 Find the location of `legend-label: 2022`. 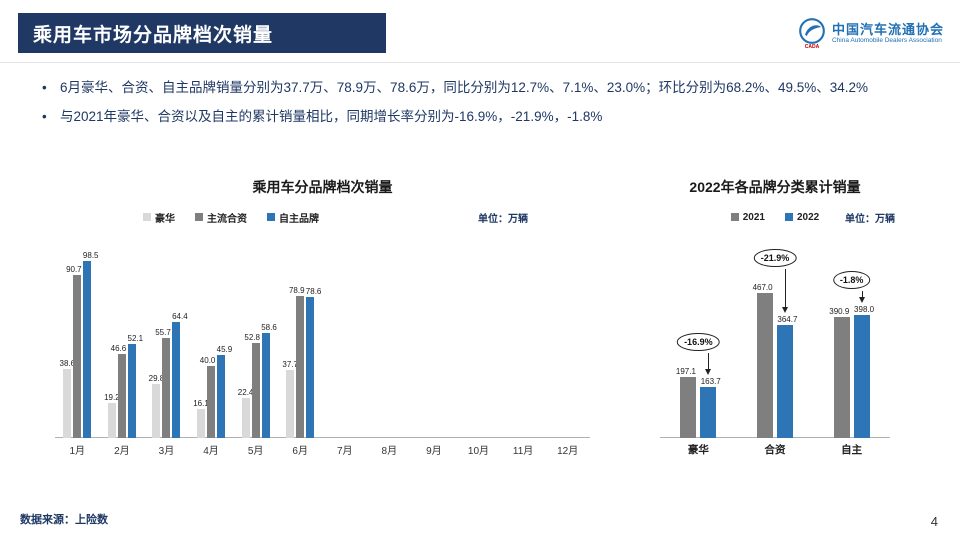

legend-label: 2022 is located at coordinates (808, 217).